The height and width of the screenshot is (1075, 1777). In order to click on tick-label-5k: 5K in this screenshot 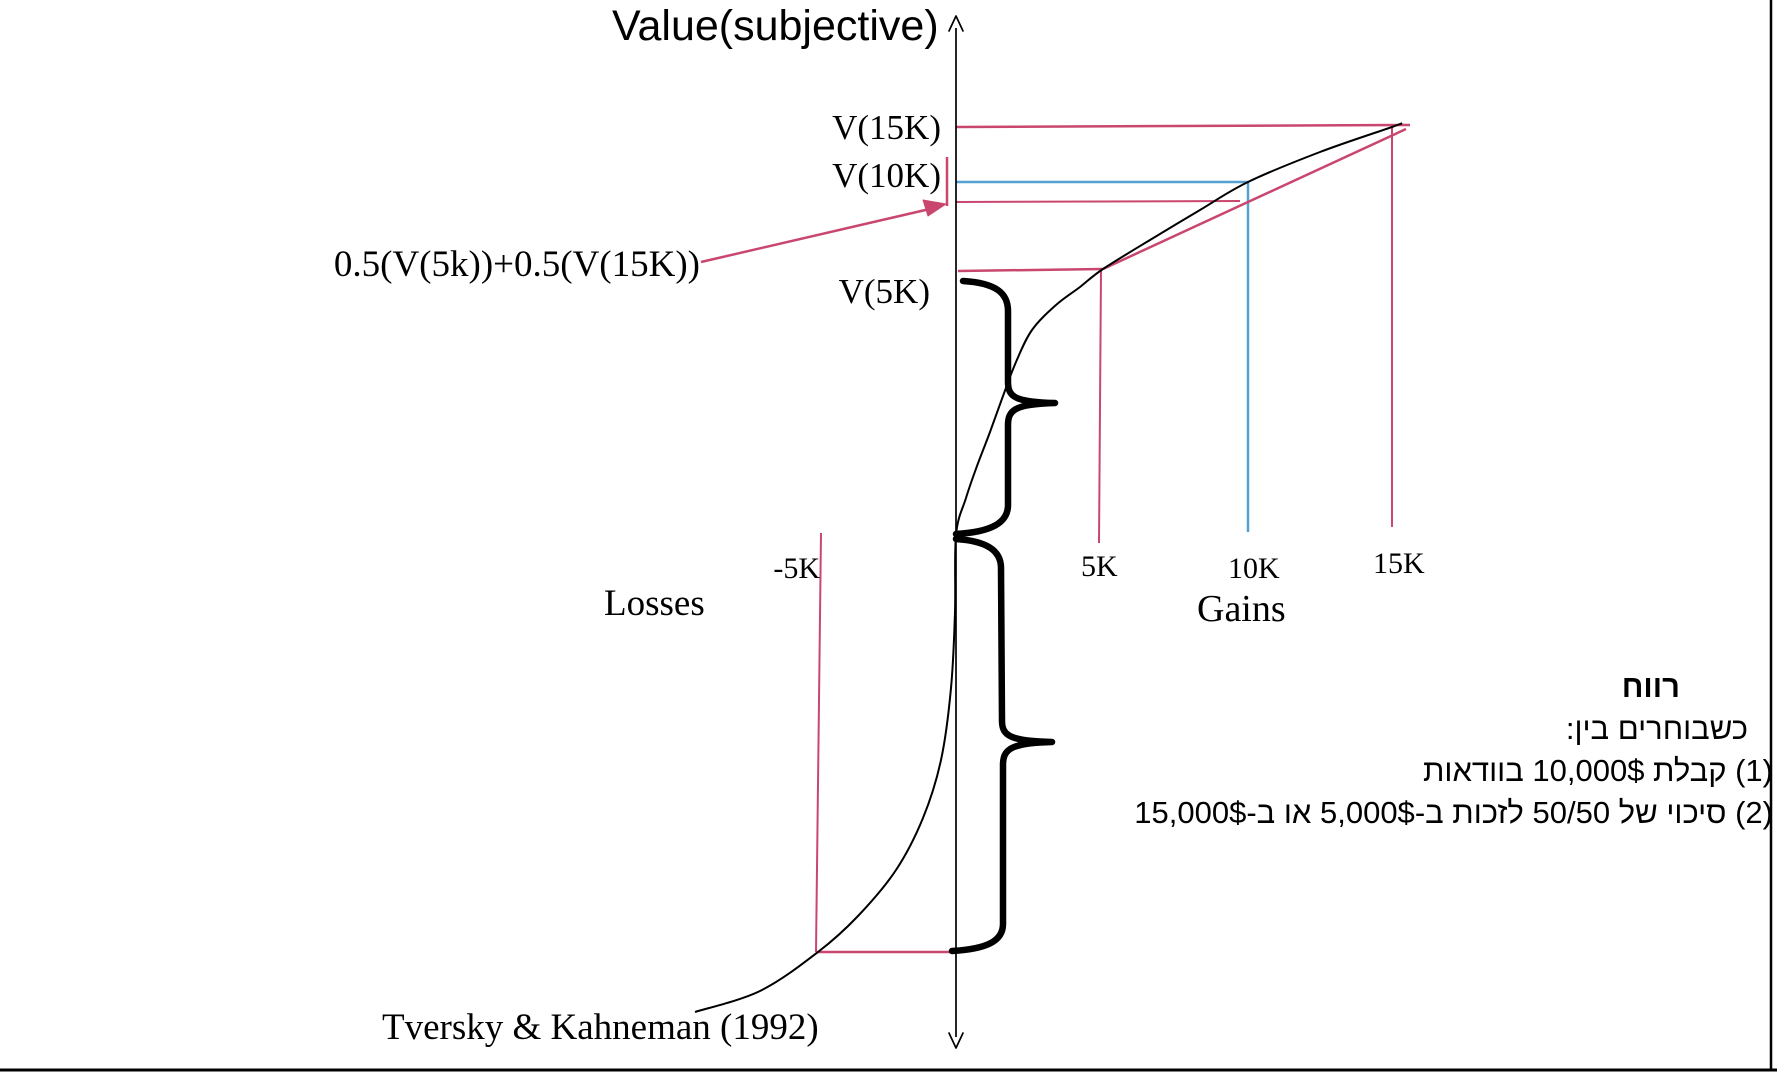, I will do `click(1099, 566)`.